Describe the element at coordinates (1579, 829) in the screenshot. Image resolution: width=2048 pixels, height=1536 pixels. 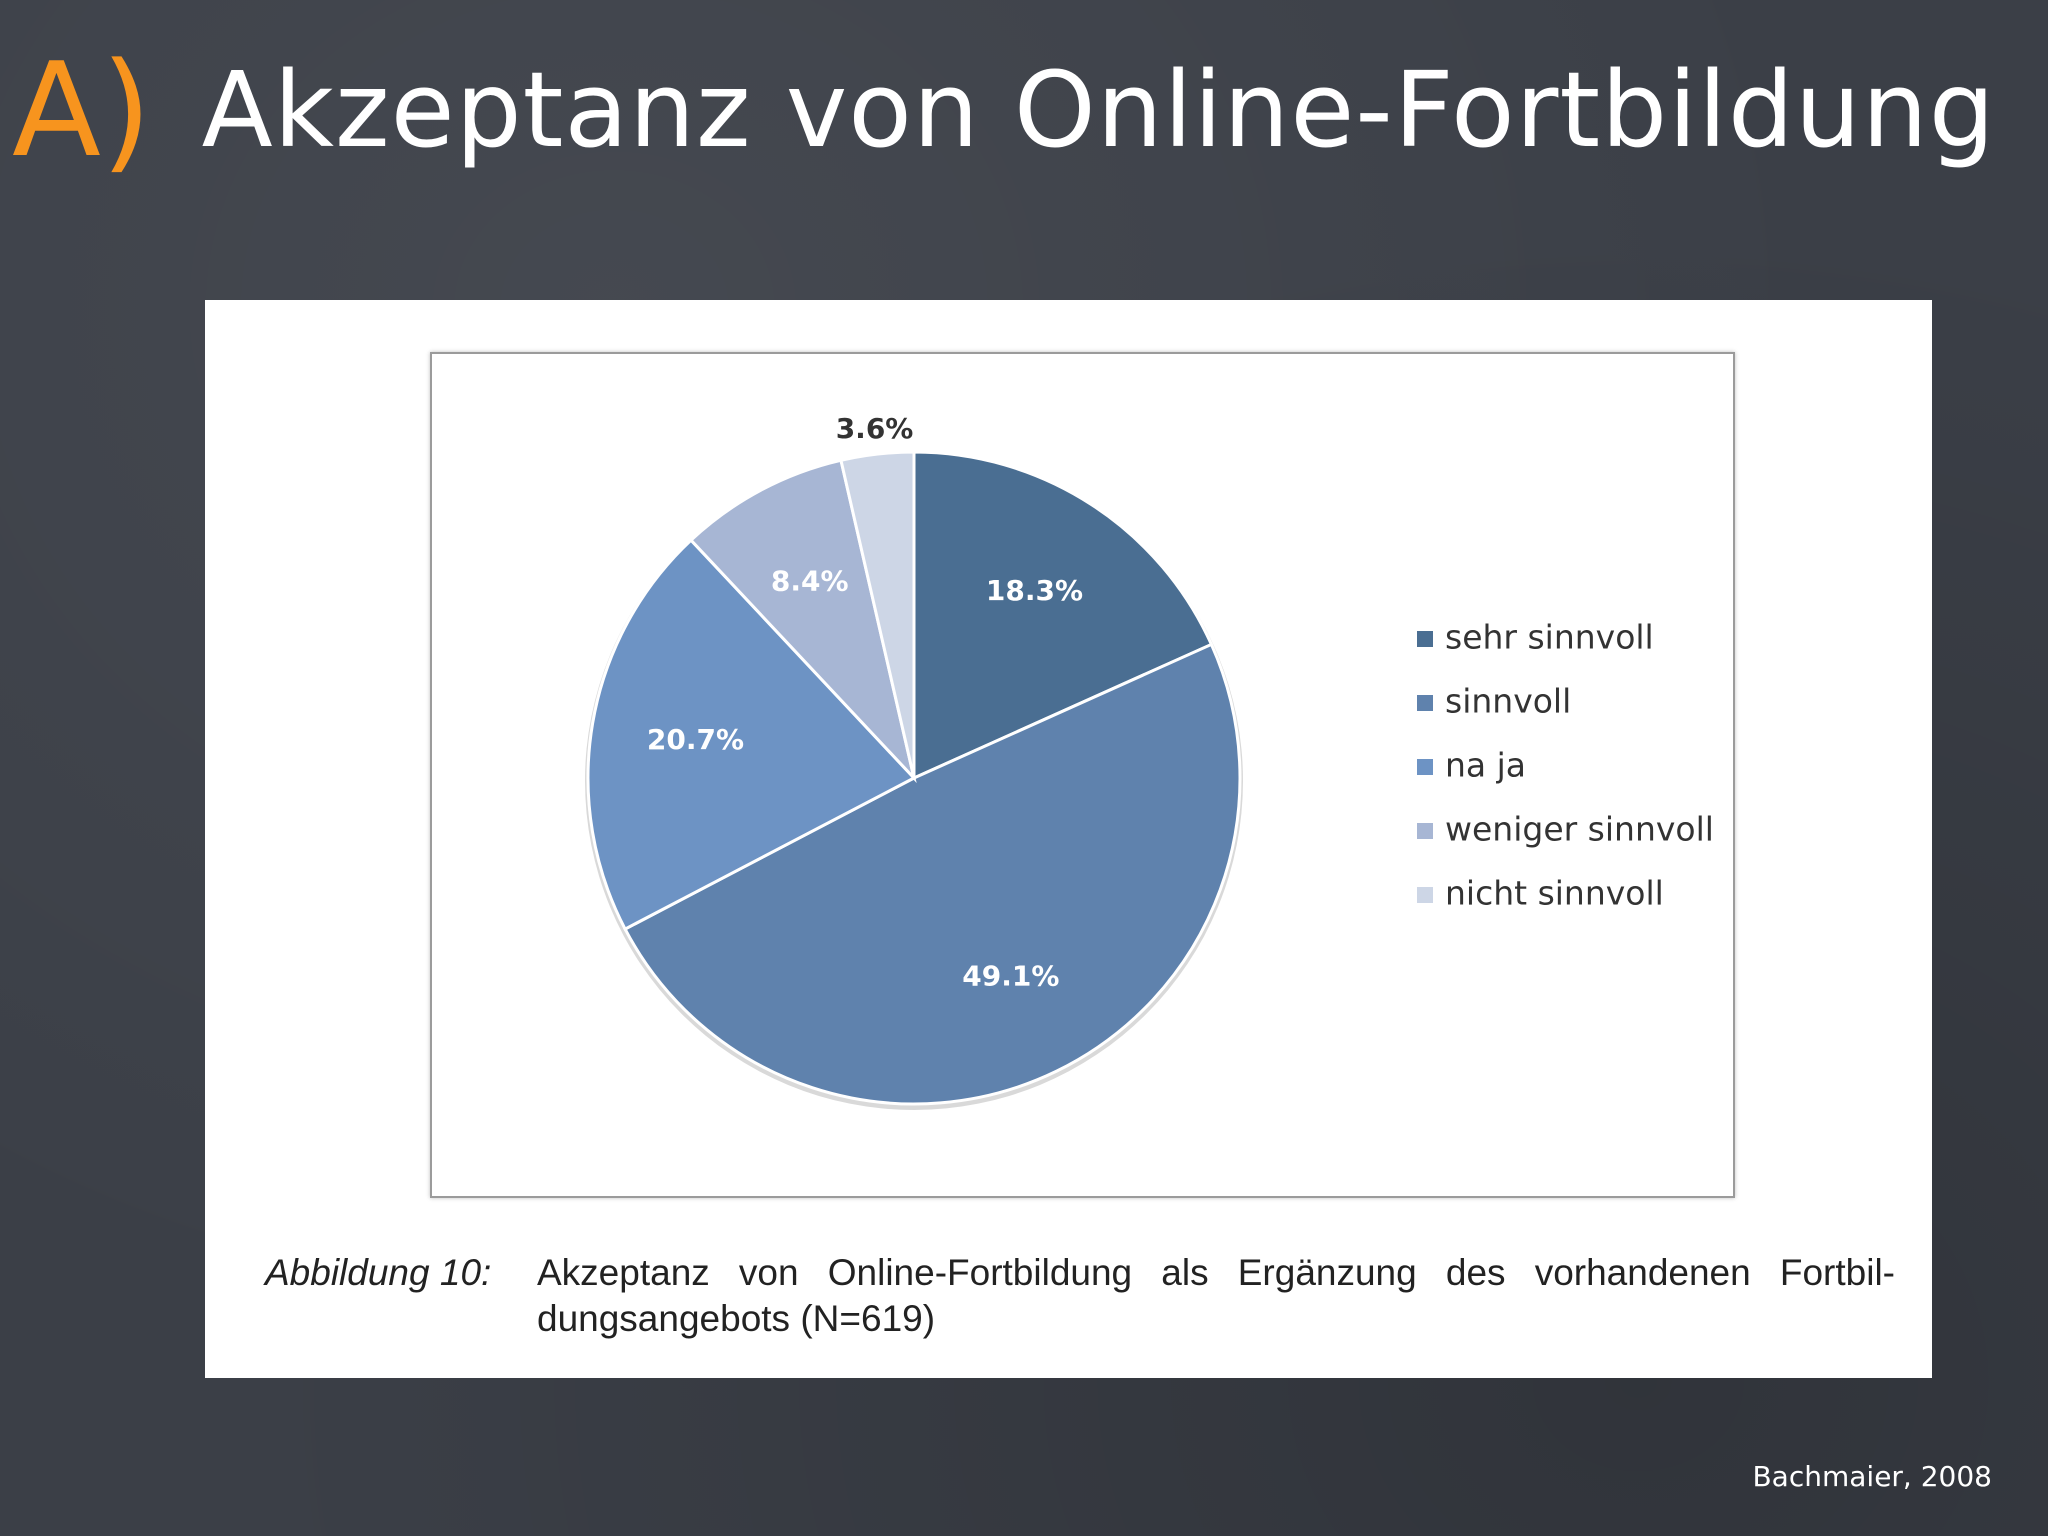
I see `legend-label: weniger sinnvoll` at that location.